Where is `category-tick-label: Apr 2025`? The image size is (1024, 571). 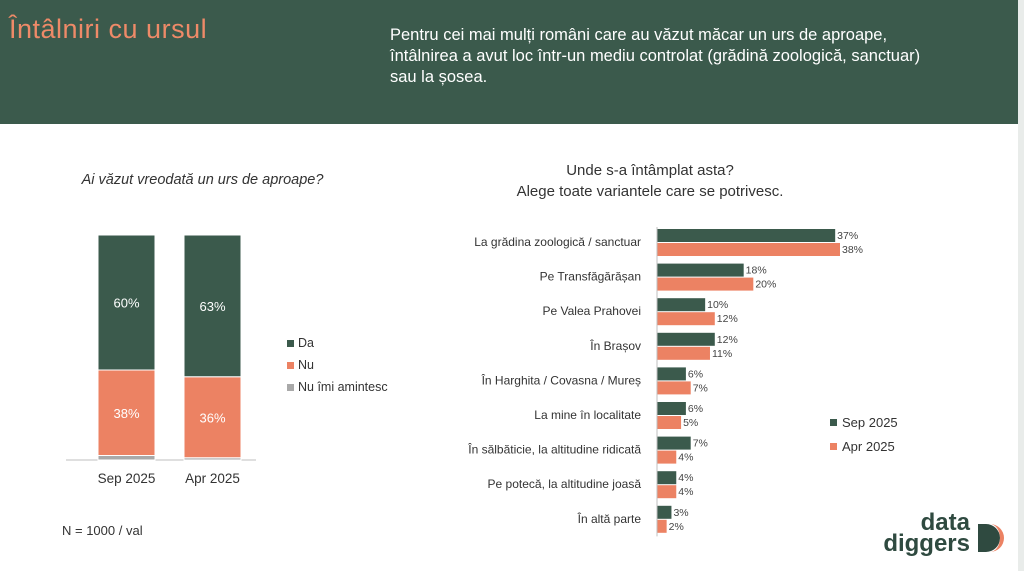
category-tick-label: Apr 2025 is located at coordinates (212, 478).